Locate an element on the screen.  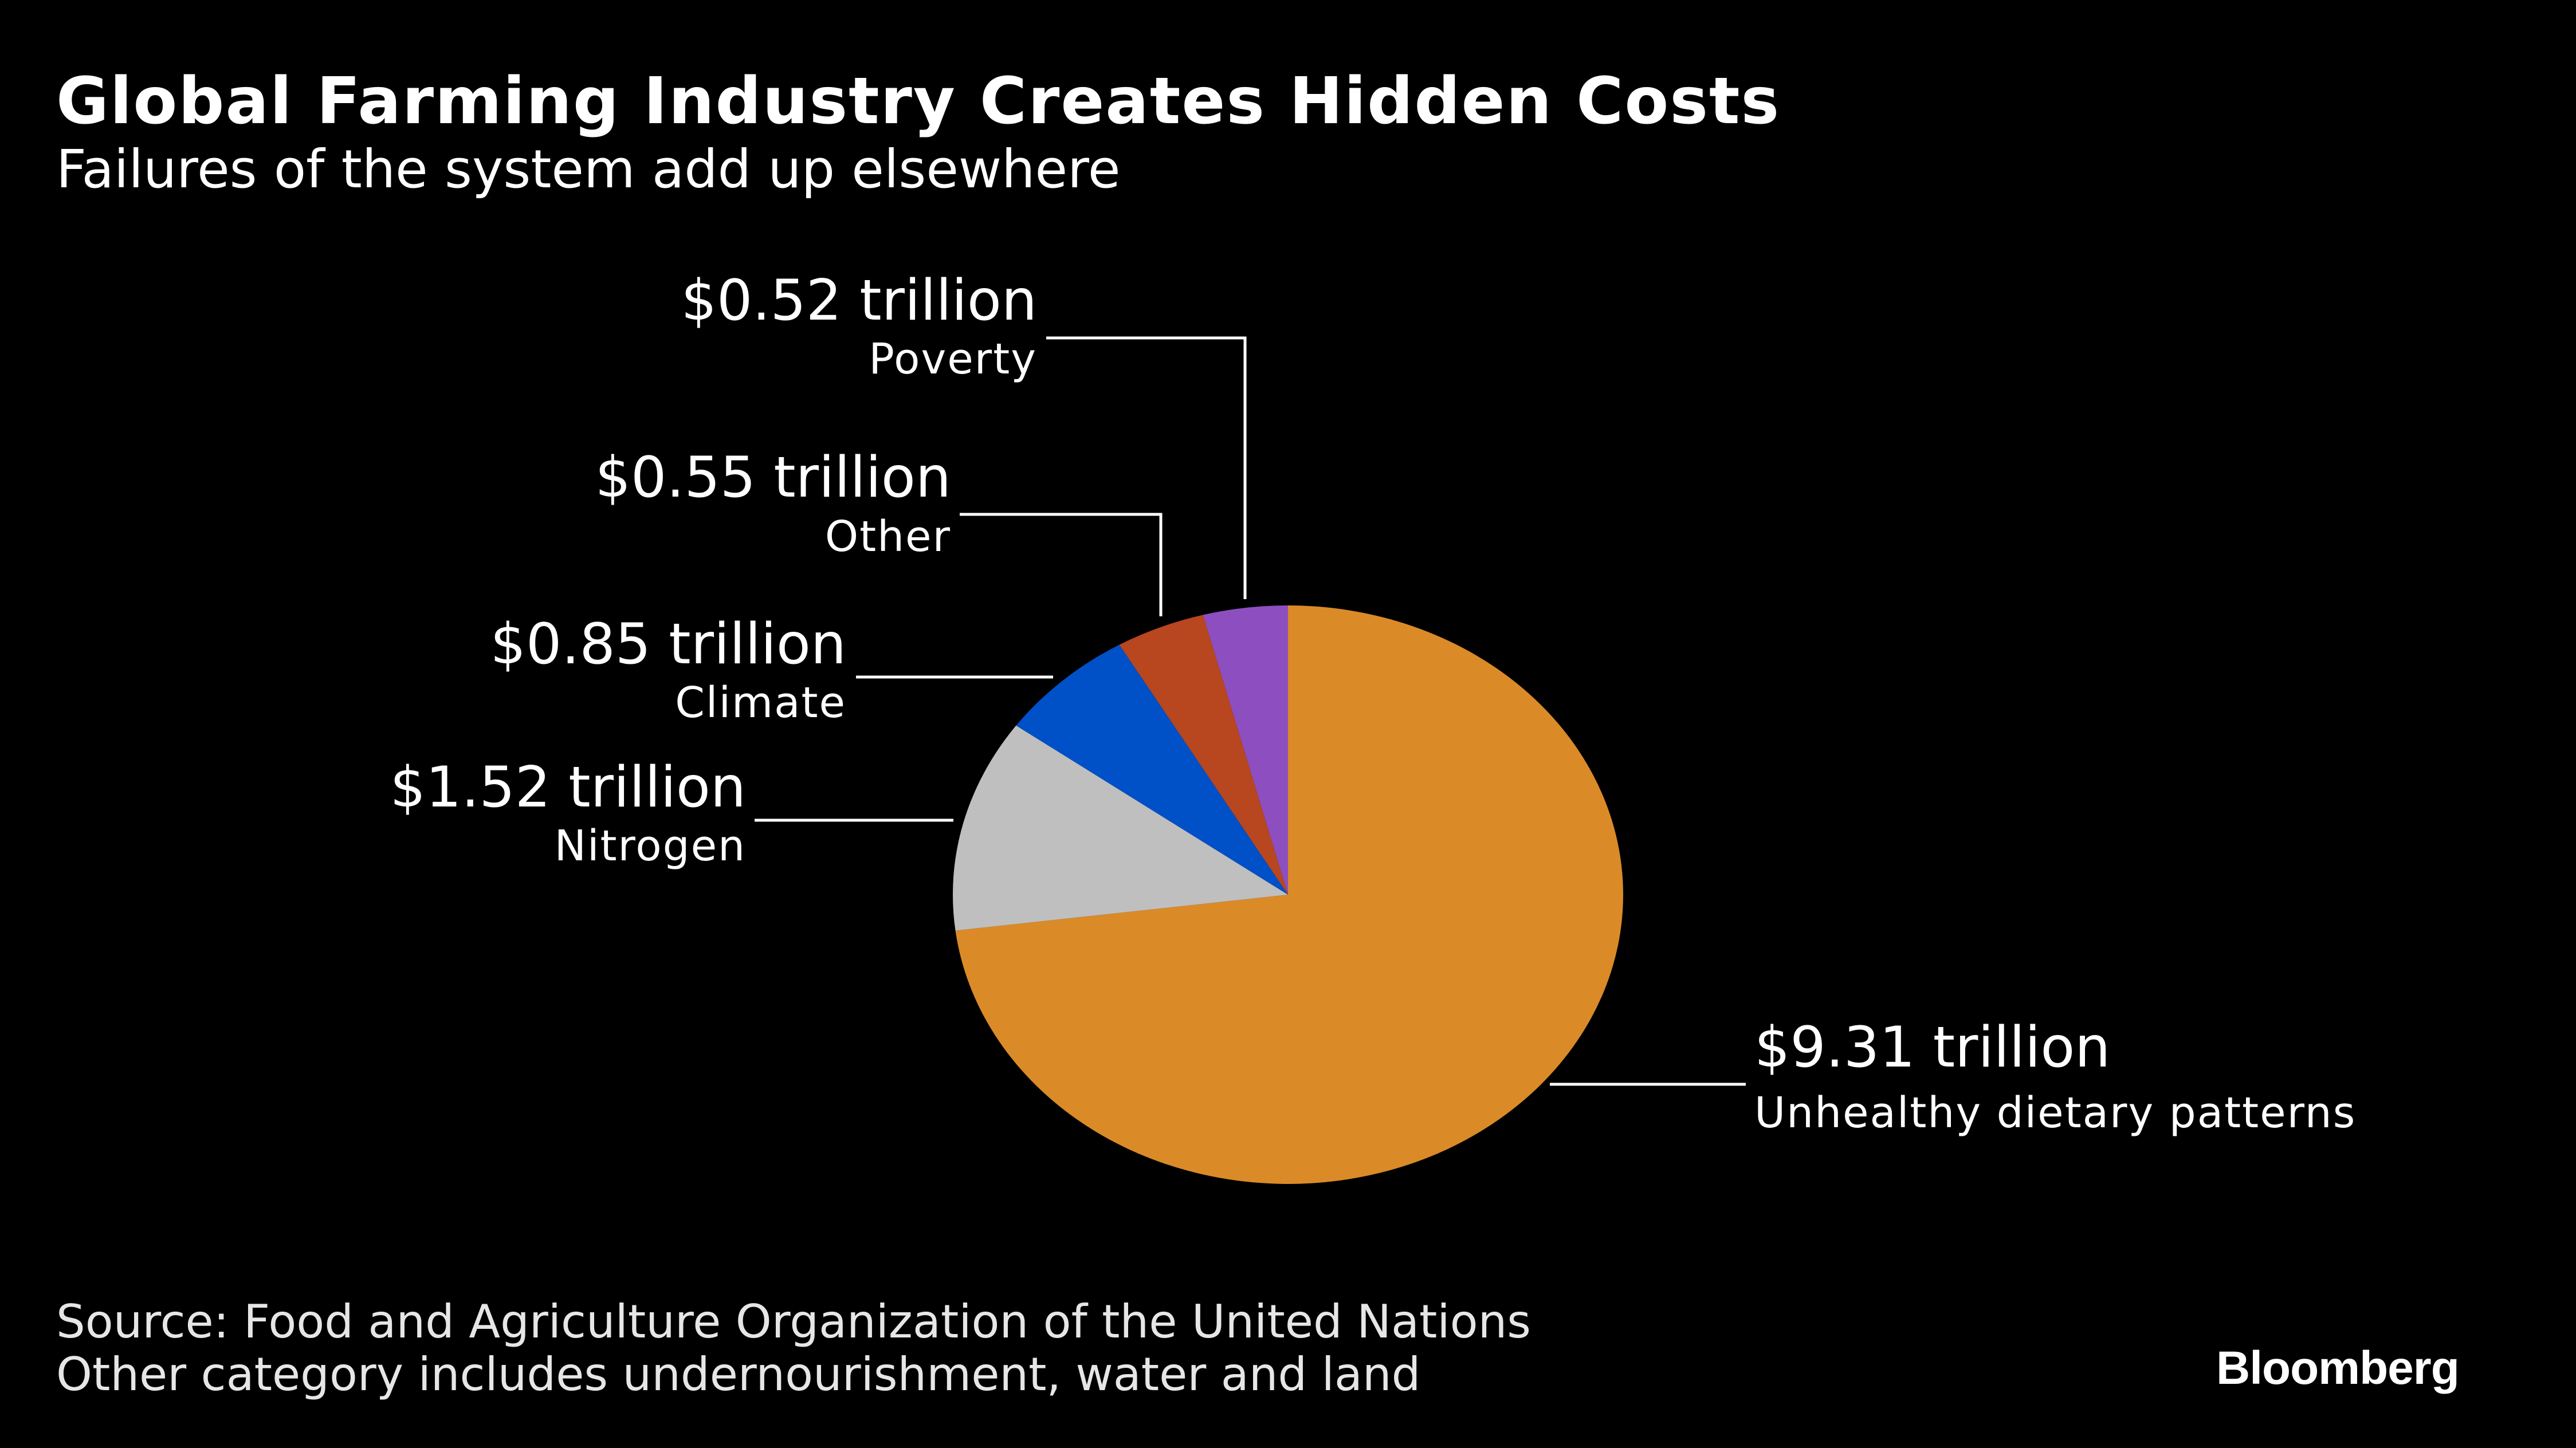
category-label-unhealthy-dietary-patterns: Unhealthy dietary patterns is located at coordinates (2055, 1113).